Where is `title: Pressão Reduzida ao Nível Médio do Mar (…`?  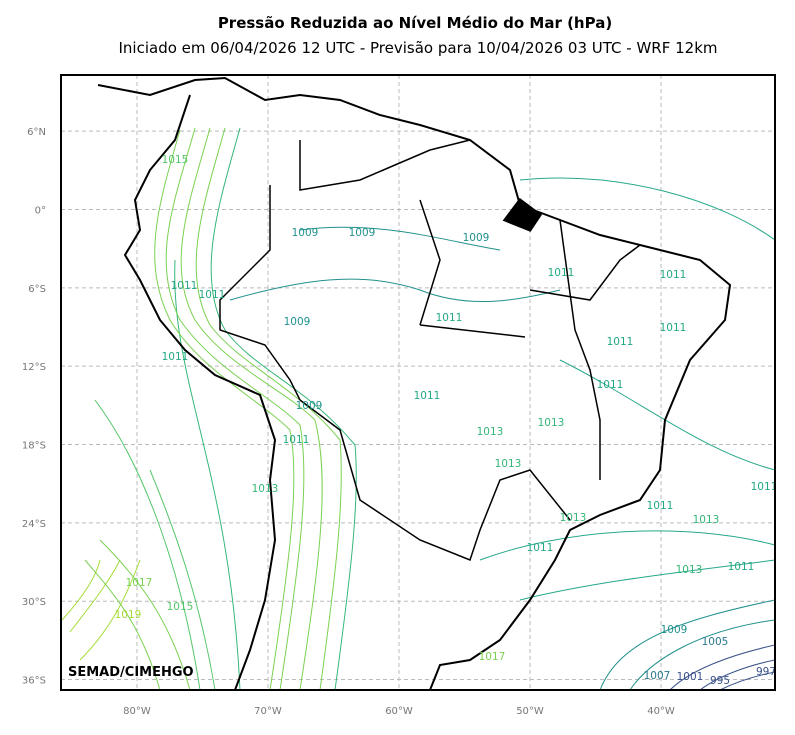
title: Pressão Reduzida ao Nível Médio do Mar (… is located at coordinates (415, 23).